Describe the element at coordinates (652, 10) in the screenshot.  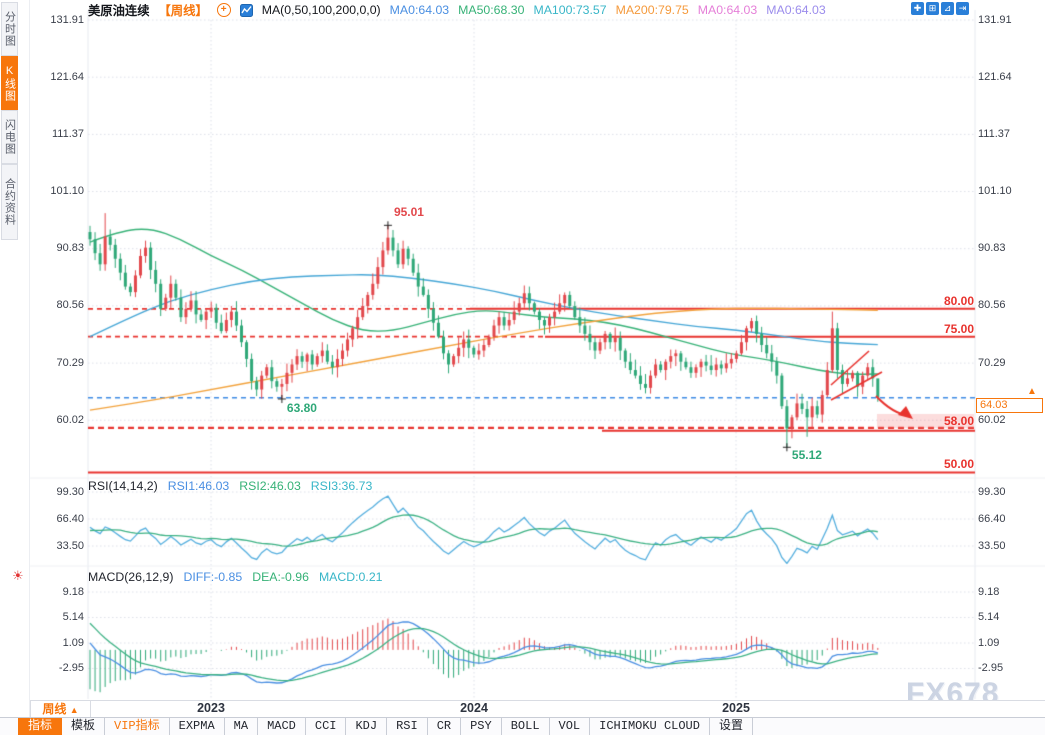
I see `ma-legend-value: MA200:79.75` at that location.